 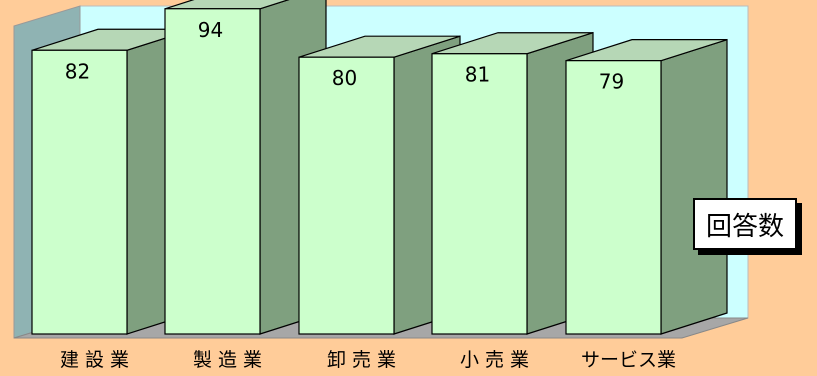 I want to click on category-label: サービス業, so click(x=628, y=360).